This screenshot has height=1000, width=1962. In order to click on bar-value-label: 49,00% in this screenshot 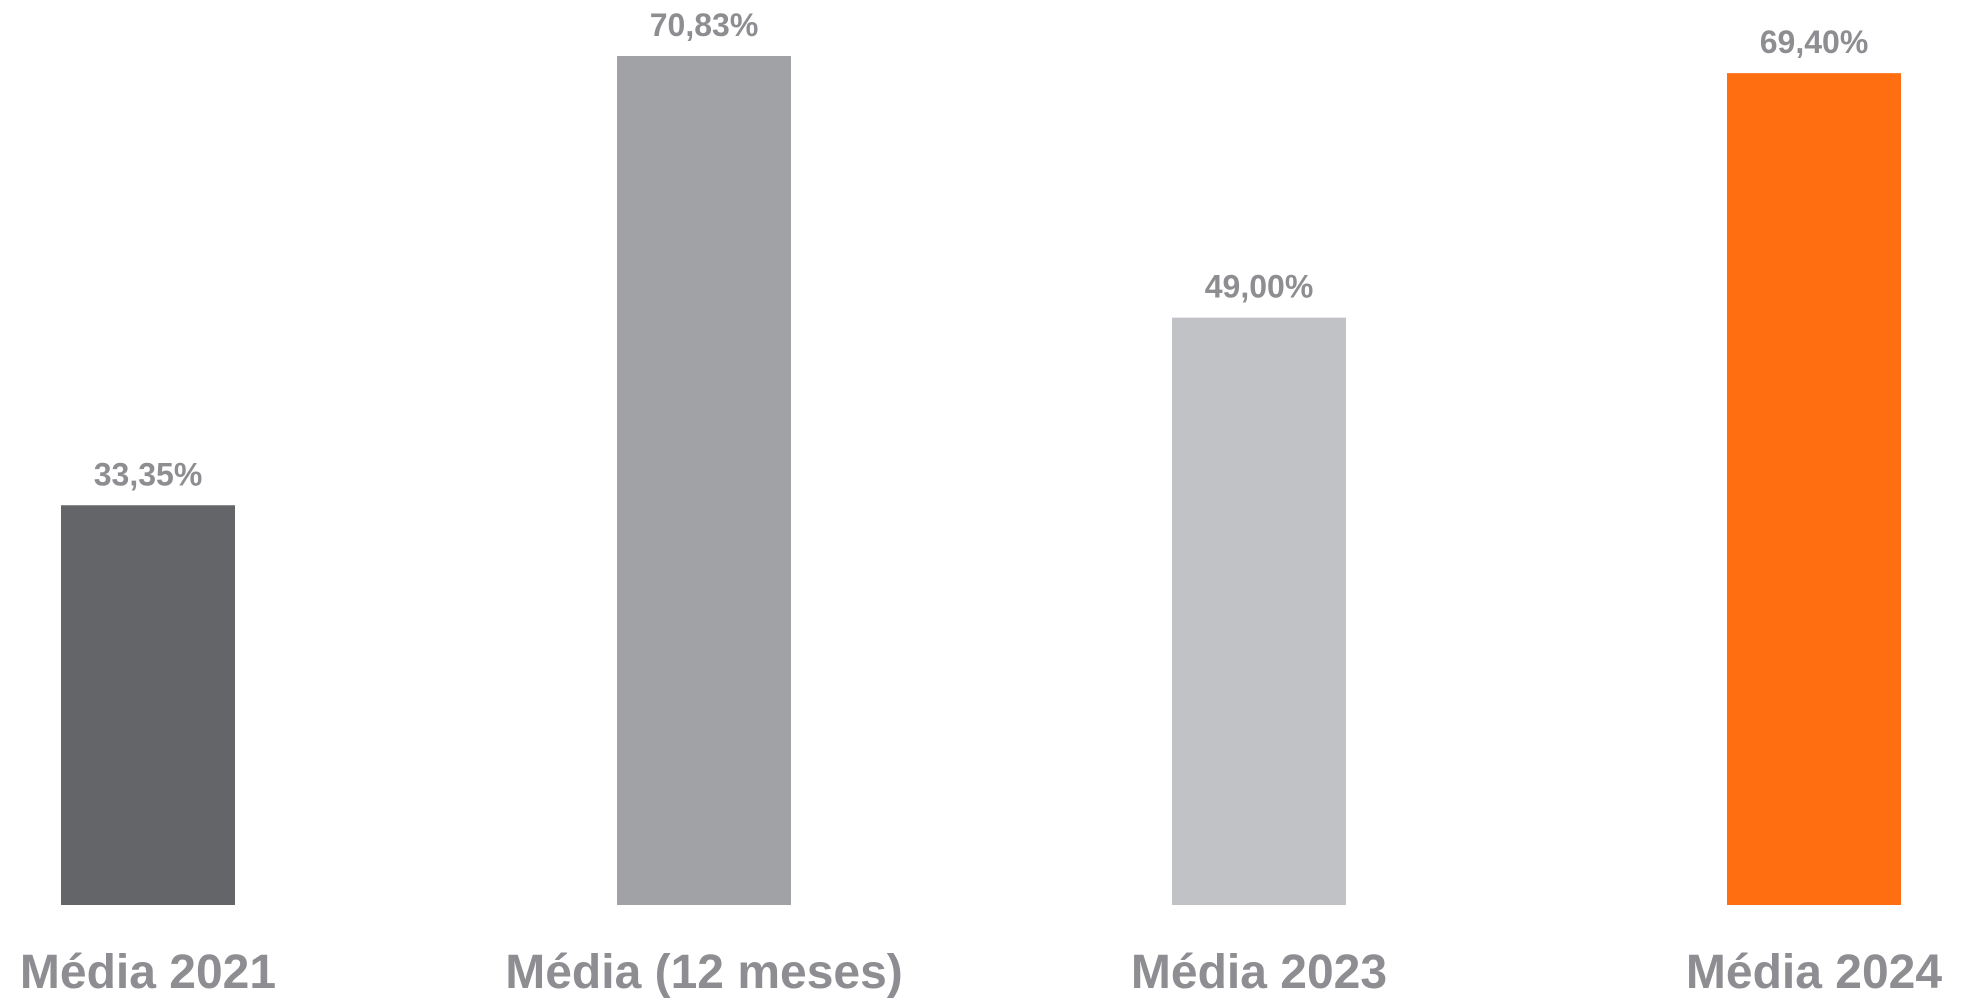, I will do `click(1259, 287)`.